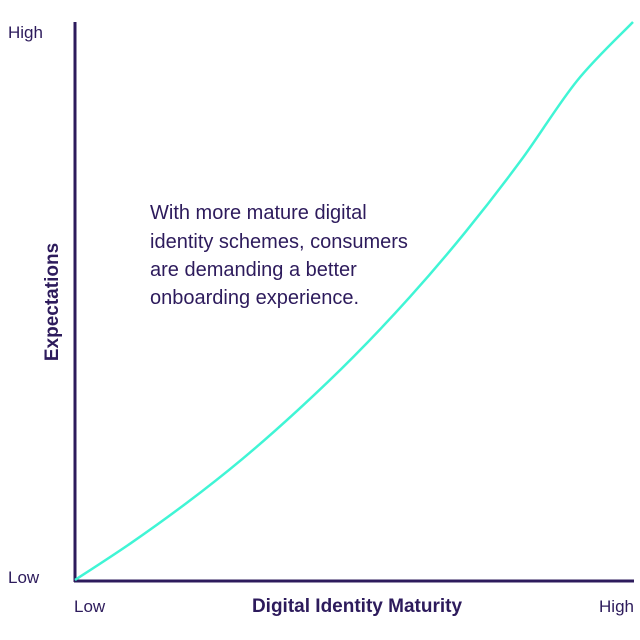 Image resolution: width=640 pixels, height=640 pixels. I want to click on y-tick-low: Low, so click(24, 577).